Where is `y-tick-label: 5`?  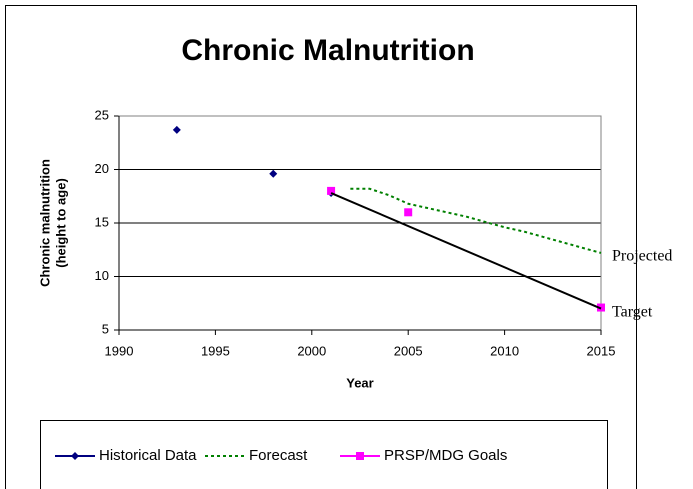
y-tick-label: 5 is located at coordinates (105, 328).